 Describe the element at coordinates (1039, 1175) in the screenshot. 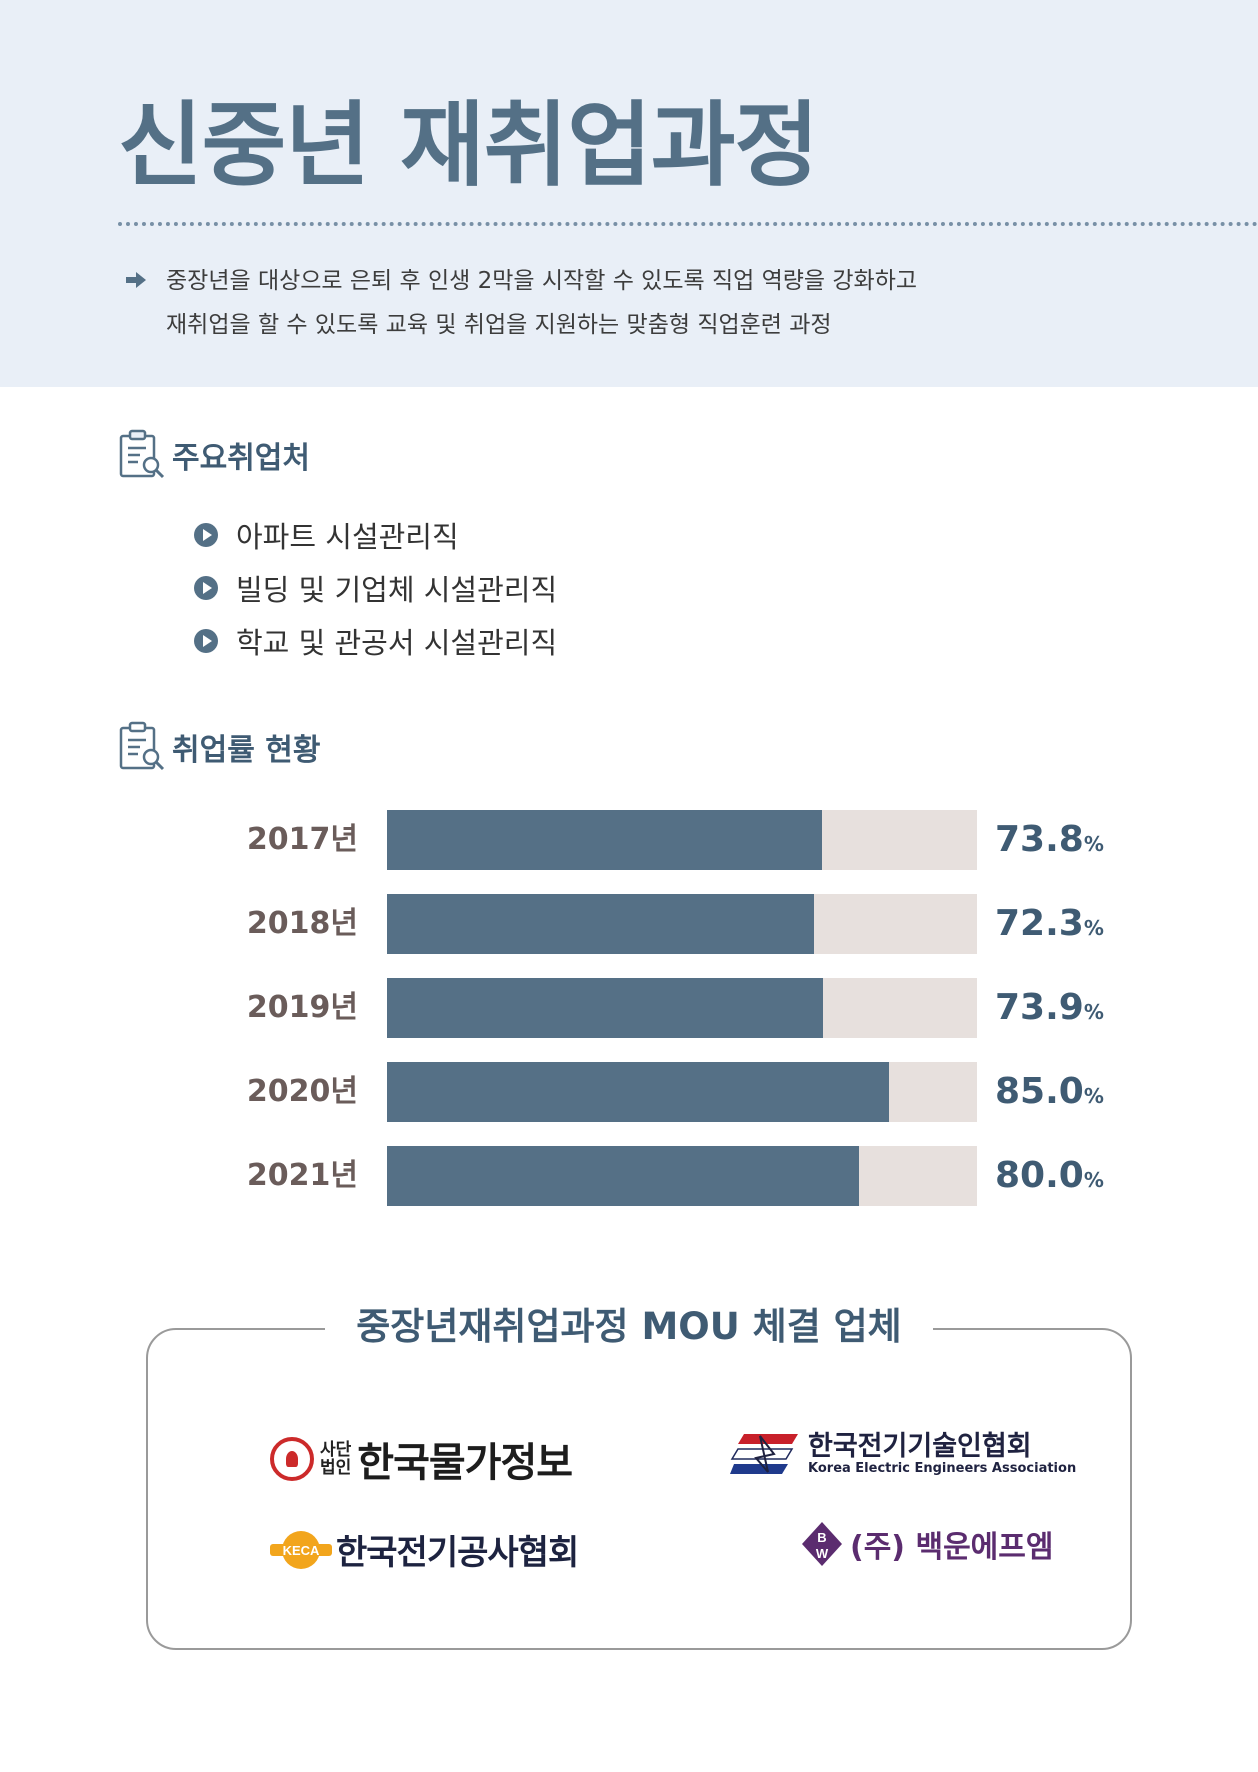

I see `chart-value: 80.0` at that location.